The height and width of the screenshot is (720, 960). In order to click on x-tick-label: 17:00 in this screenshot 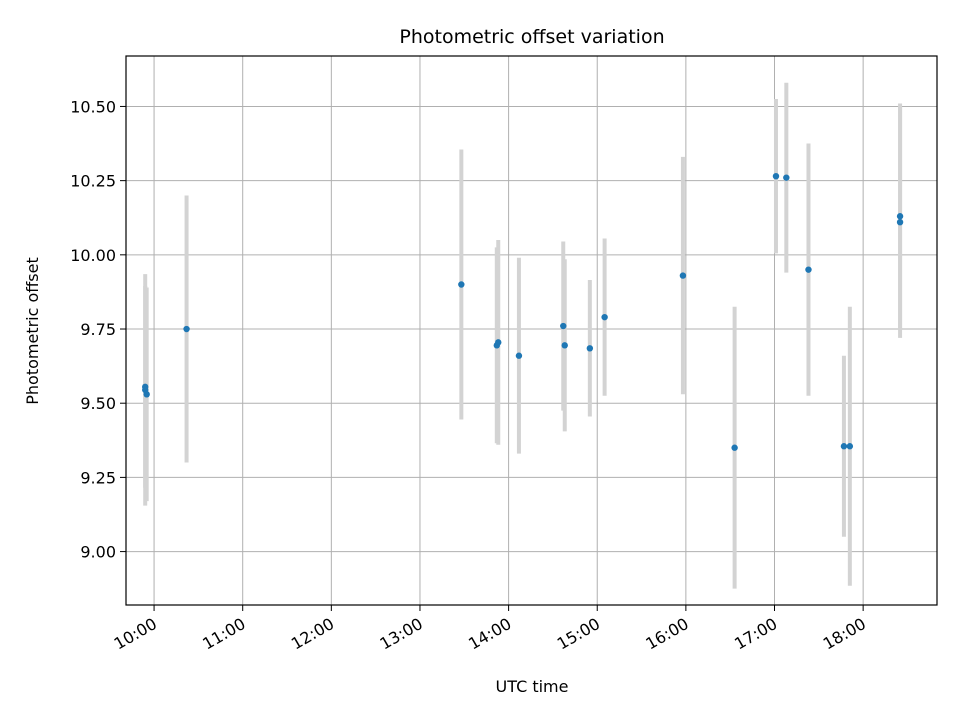, I will do `click(755, 634)`.